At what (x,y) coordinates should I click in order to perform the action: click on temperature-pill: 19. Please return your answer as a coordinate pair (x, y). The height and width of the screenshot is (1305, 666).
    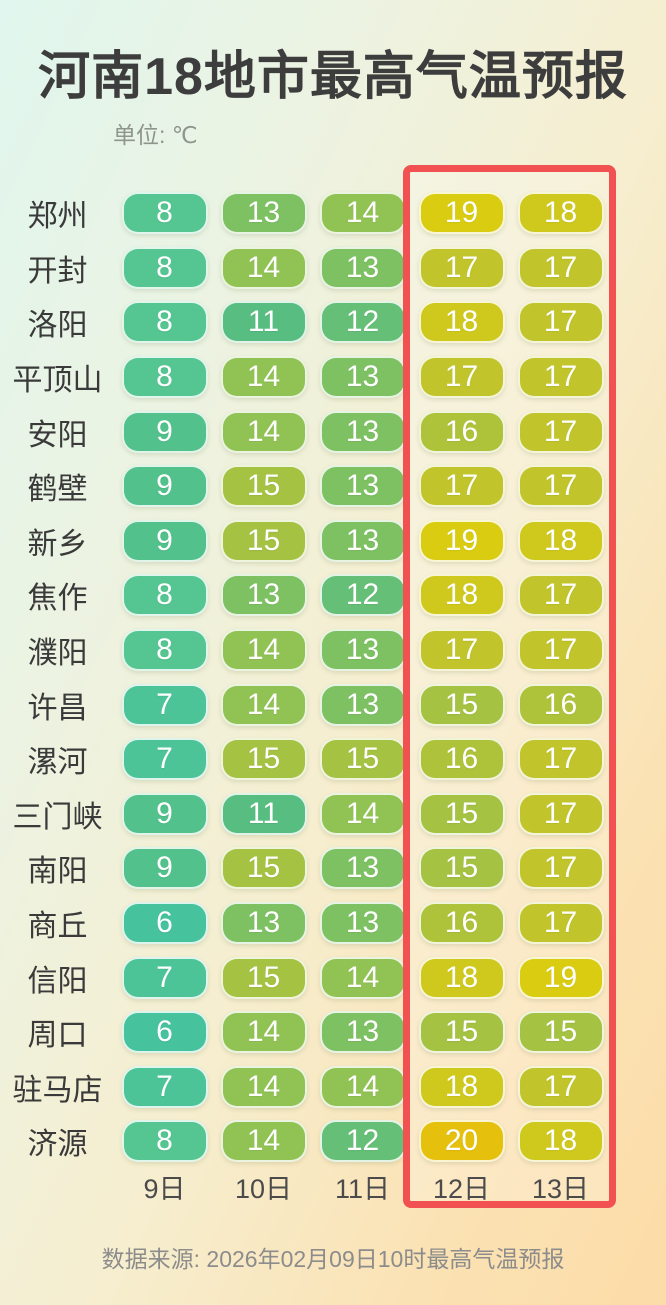
    Looking at the image, I should click on (461, 213).